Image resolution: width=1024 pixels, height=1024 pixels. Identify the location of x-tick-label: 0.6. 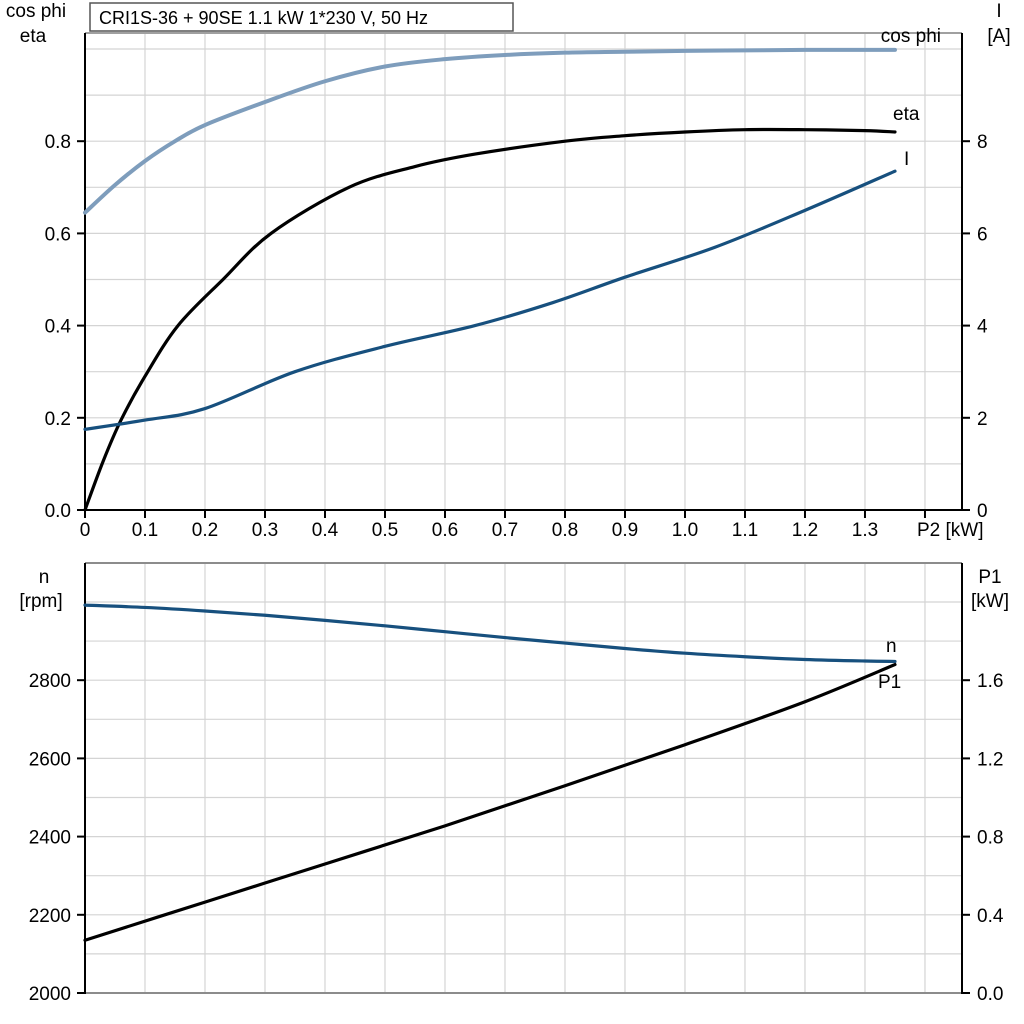
(445, 530).